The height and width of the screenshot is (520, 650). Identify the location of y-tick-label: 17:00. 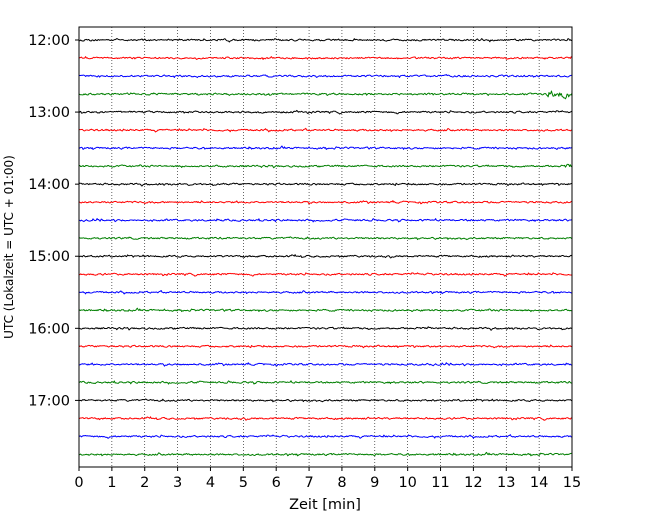
(49, 401).